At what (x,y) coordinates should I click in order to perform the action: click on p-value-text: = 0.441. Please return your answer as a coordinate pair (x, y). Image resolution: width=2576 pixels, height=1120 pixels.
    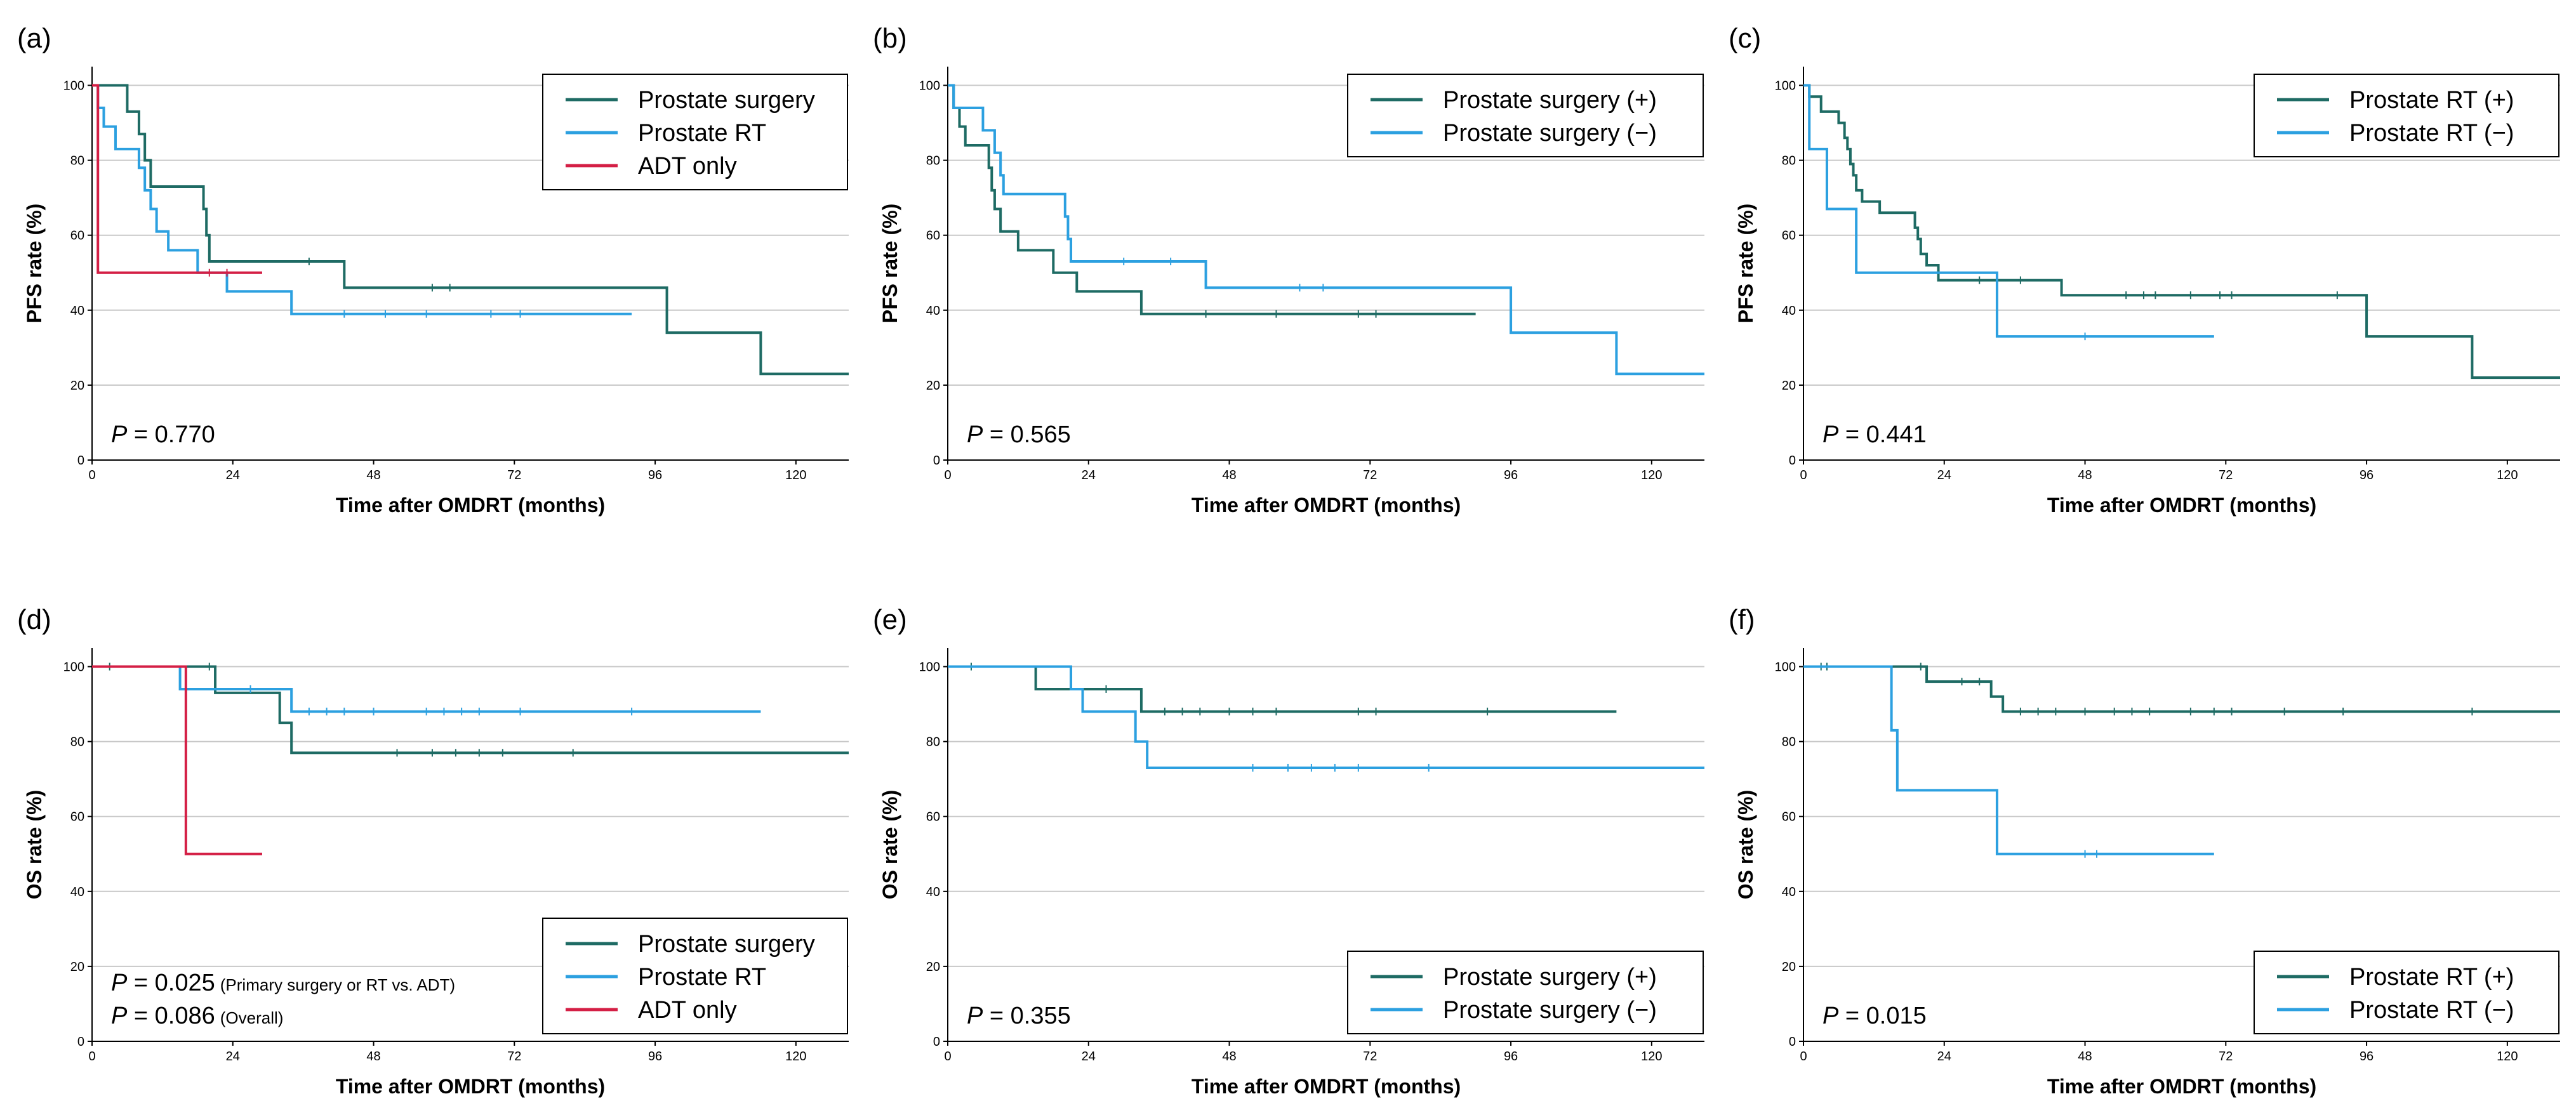
    Looking at the image, I should click on (1882, 434).